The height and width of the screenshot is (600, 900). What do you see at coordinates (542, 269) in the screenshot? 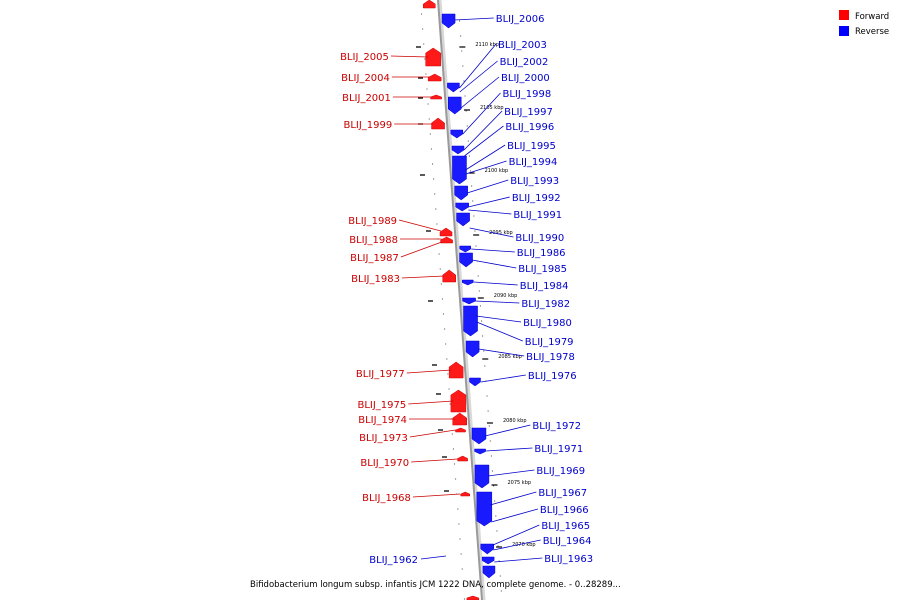
I see `reverse-gene-label: BLIJ_1985` at bounding box center [542, 269].